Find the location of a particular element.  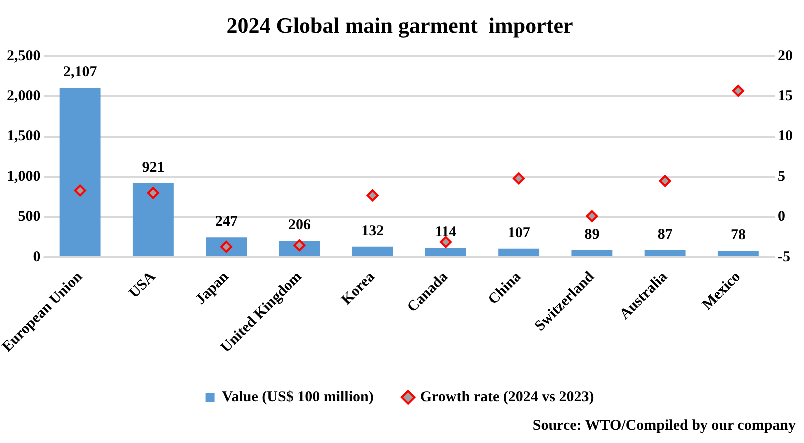

text: 921 is located at coordinates (153, 168).